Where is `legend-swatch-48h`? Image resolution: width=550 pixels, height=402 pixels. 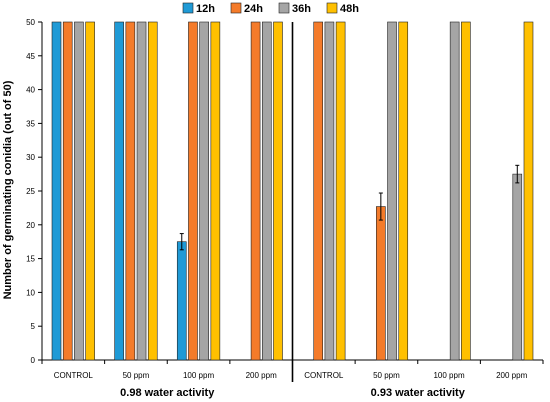
legend-swatch-48h is located at coordinates (332, 8).